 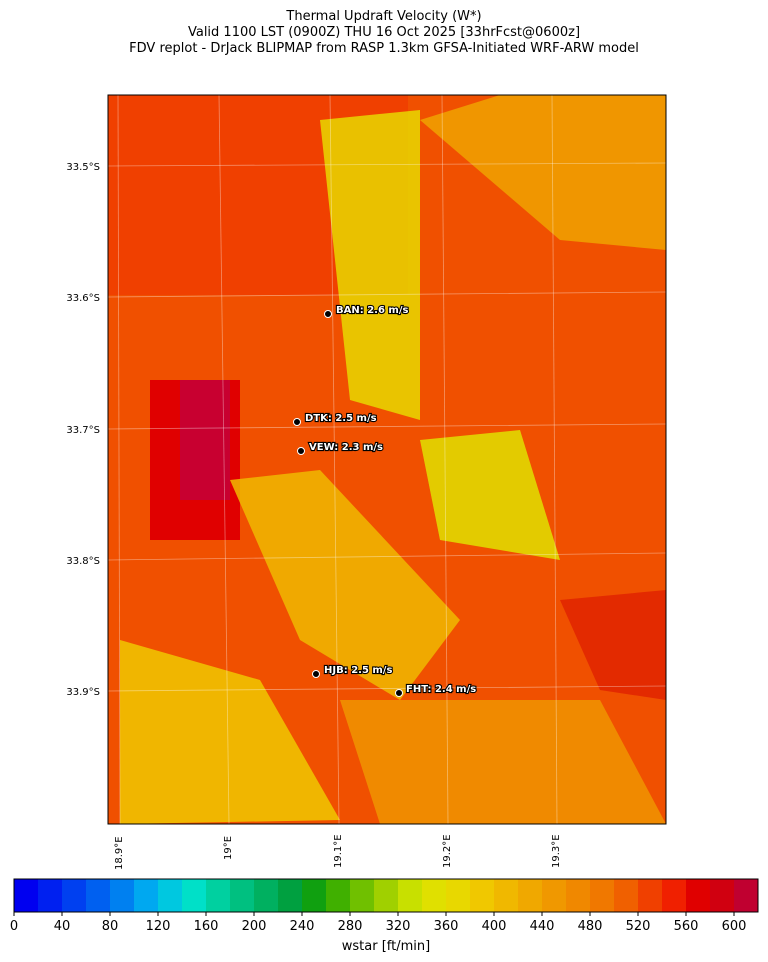 What do you see at coordinates (590, 926) in the screenshot?
I see `colorbar-tick-label: 480` at bounding box center [590, 926].